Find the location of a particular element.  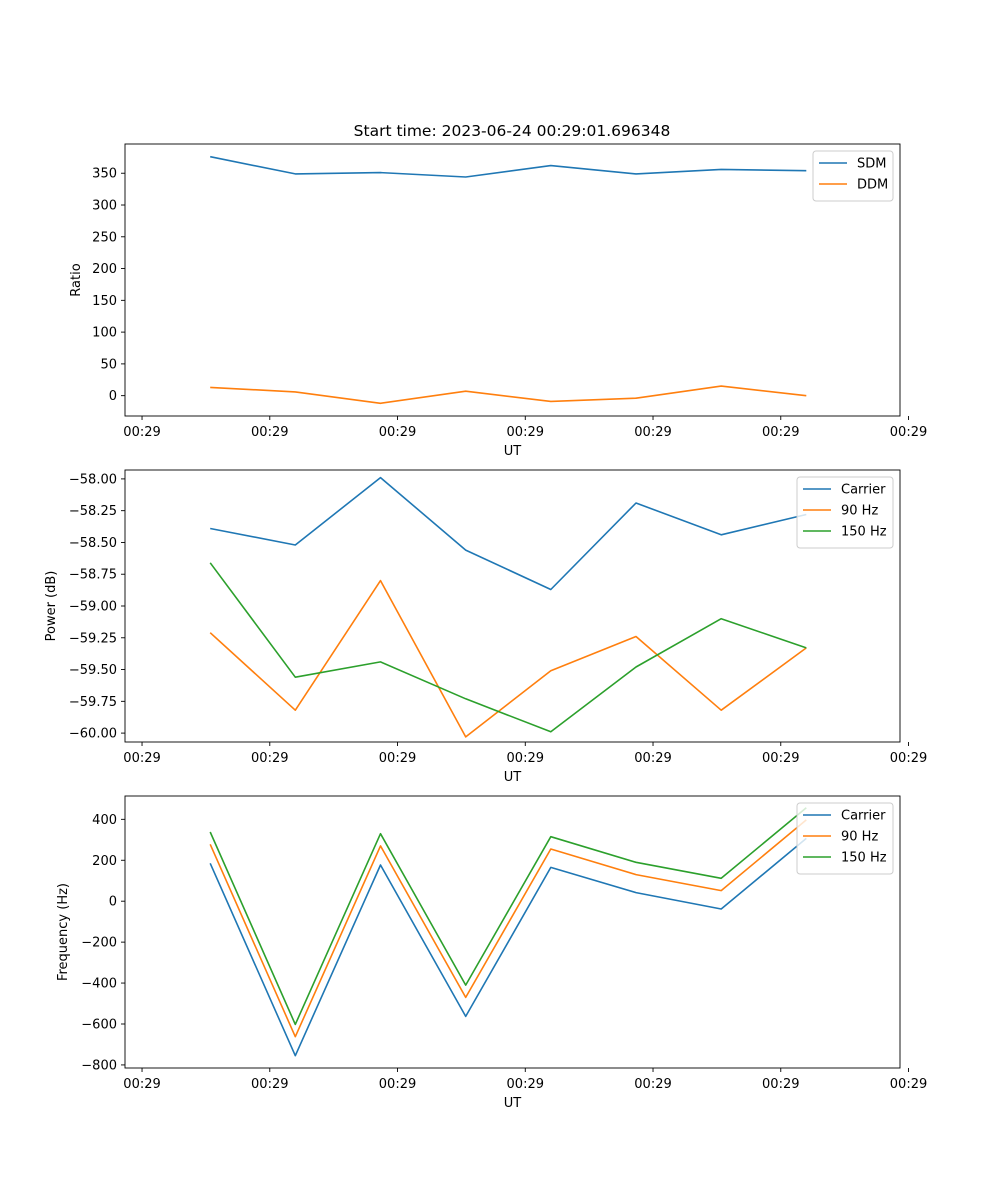

y-tick-label: −59.75 is located at coordinates (93, 702).